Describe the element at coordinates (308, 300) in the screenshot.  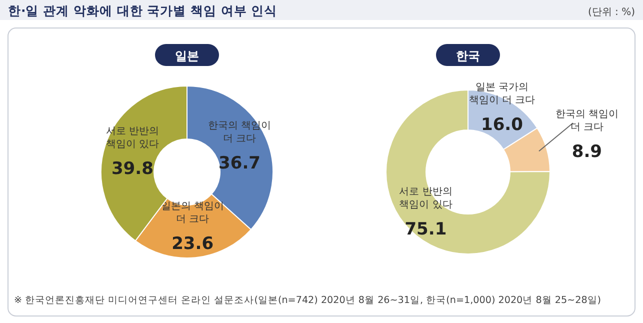
I see `text: ※ 한국언론진흥재단 미디어연구센터 온라인 설문조사(일본(n=742) 2020년 8월 26~31일, 한국(n=1,000) 2020년 8월 25~28일)` at that location.